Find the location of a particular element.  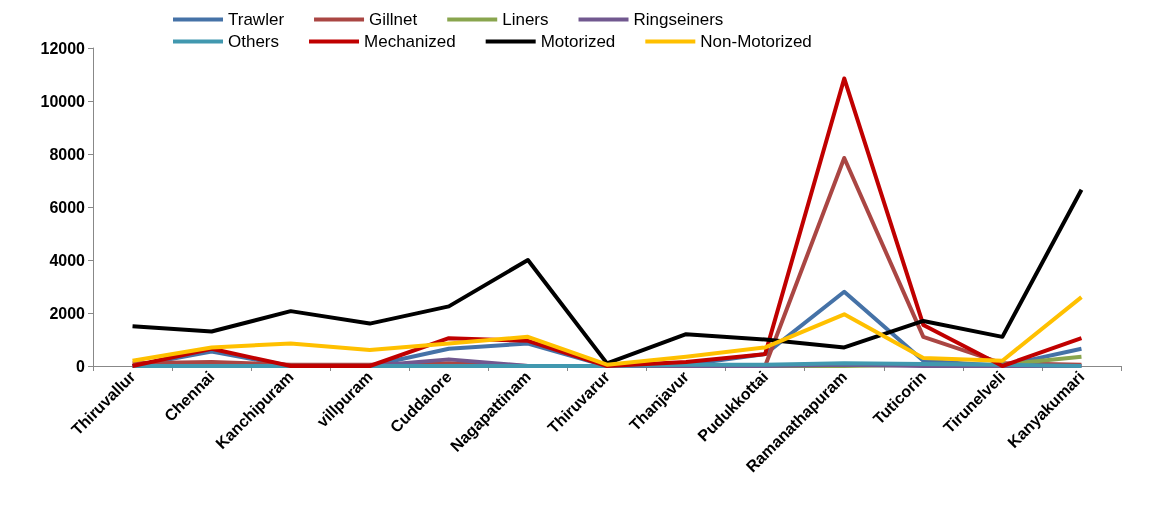

y-tick-label: 4000 is located at coordinates (67, 260).